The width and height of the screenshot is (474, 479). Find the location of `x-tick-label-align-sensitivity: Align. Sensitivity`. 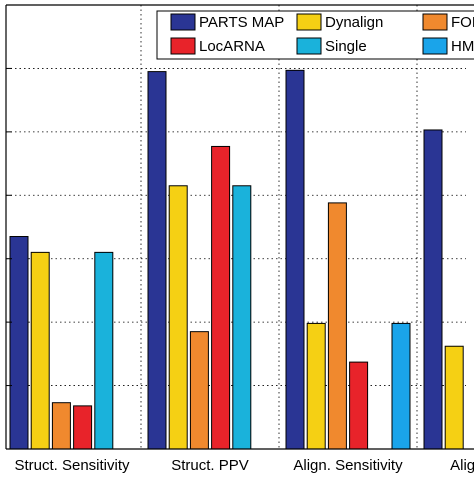

x-tick-label-align-sensitivity: Align. Sensitivity is located at coordinates (348, 465).